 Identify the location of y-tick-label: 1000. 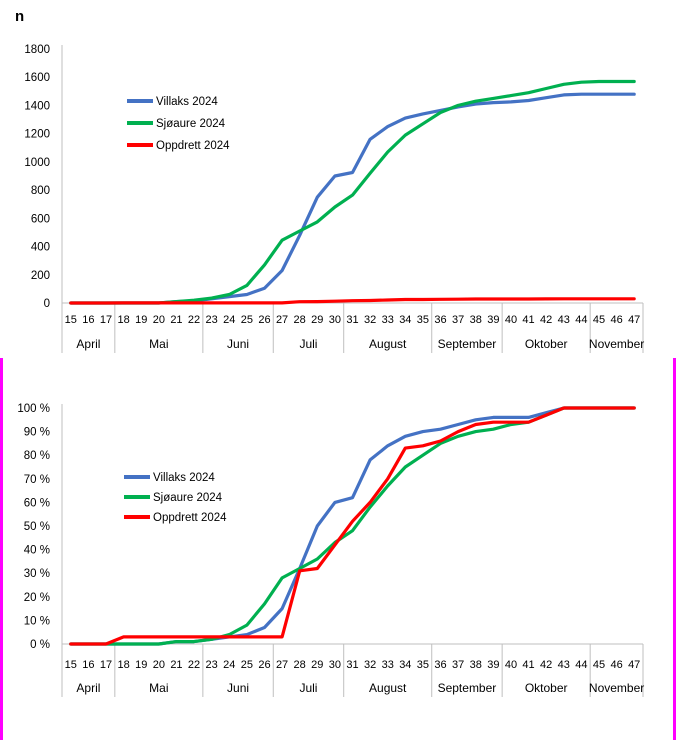
(37, 163).